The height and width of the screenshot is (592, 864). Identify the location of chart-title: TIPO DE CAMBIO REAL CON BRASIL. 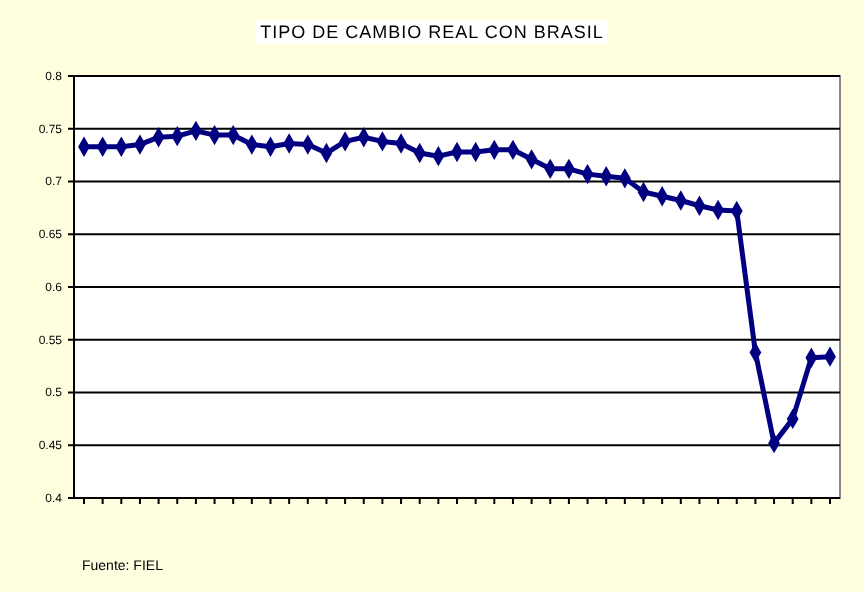
(432, 32).